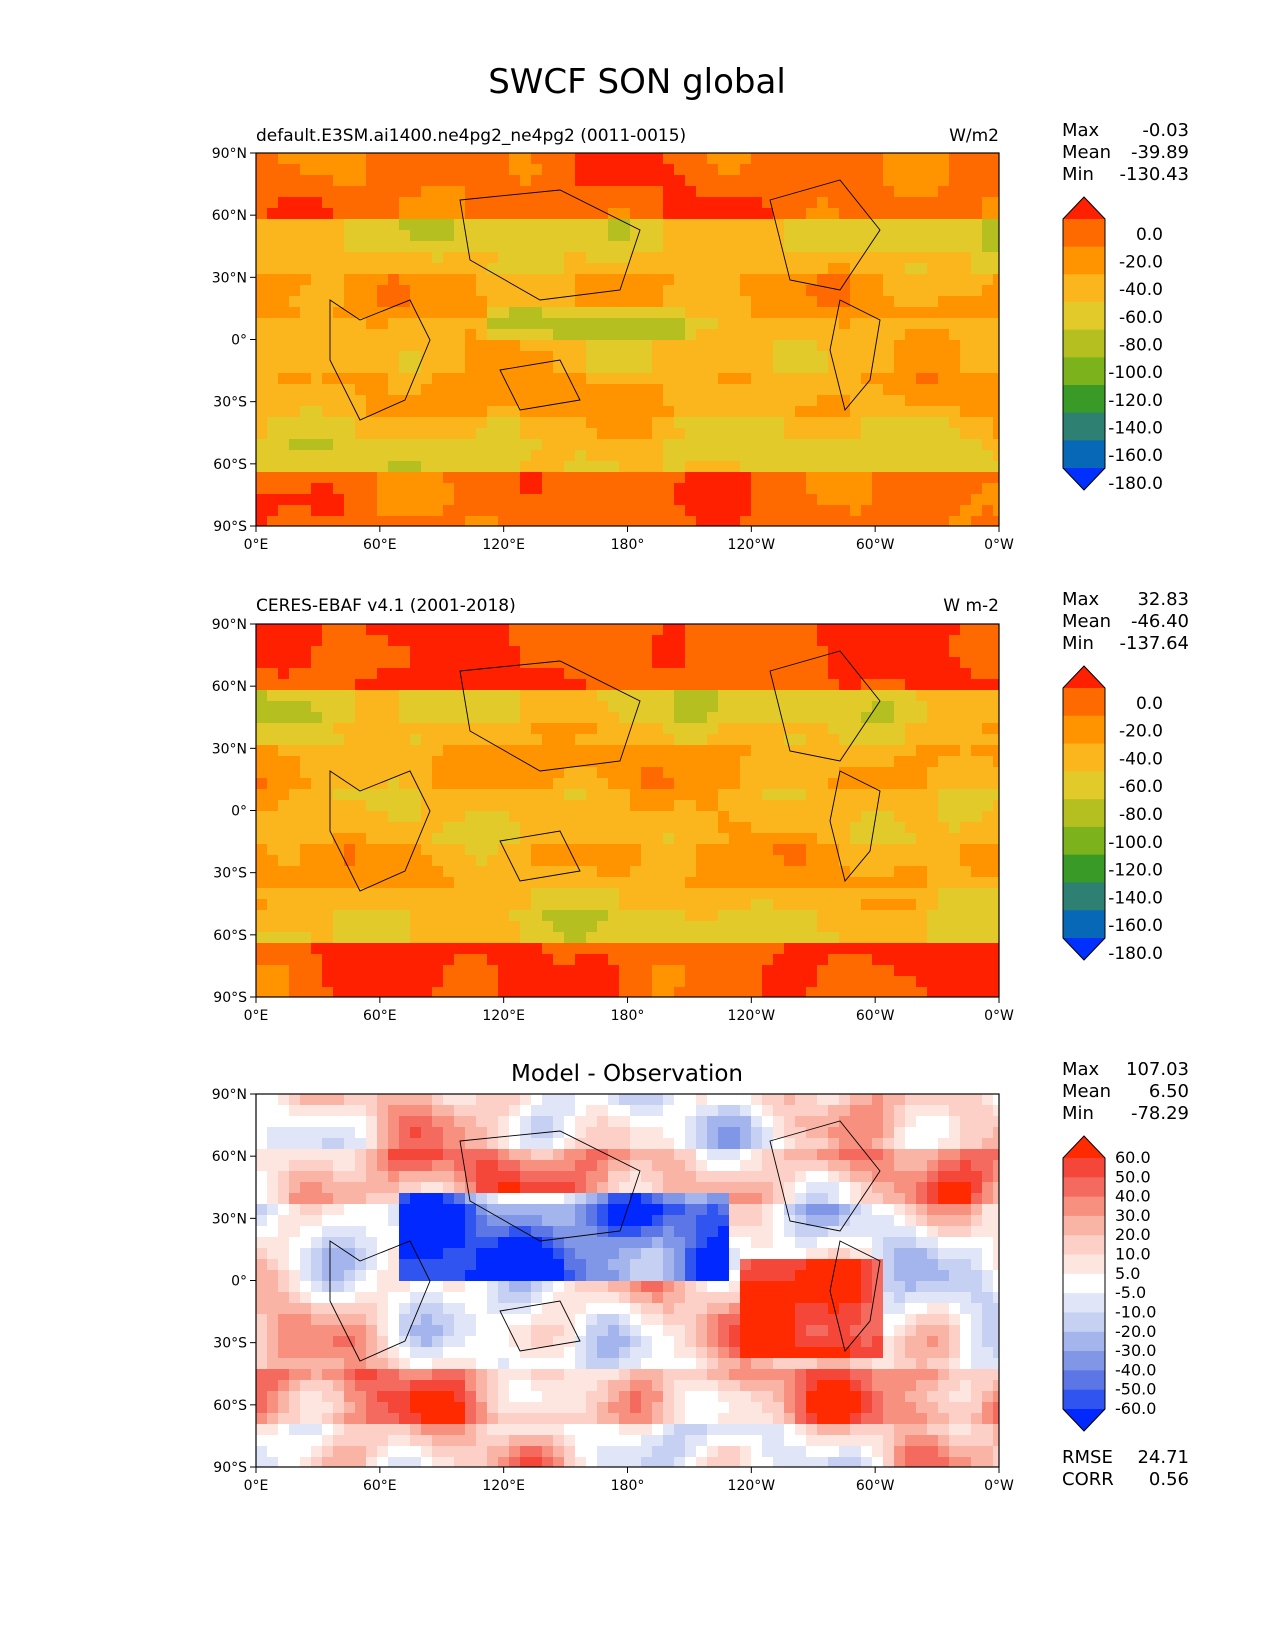 This screenshot has height=1650, width=1275. I want to click on lon-tick-label: 0°E, so click(256, 545).